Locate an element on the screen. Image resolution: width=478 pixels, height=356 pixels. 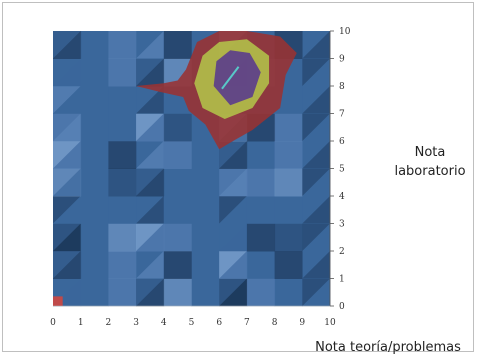
y-tick-label: 8 is located at coordinates (342, 87).